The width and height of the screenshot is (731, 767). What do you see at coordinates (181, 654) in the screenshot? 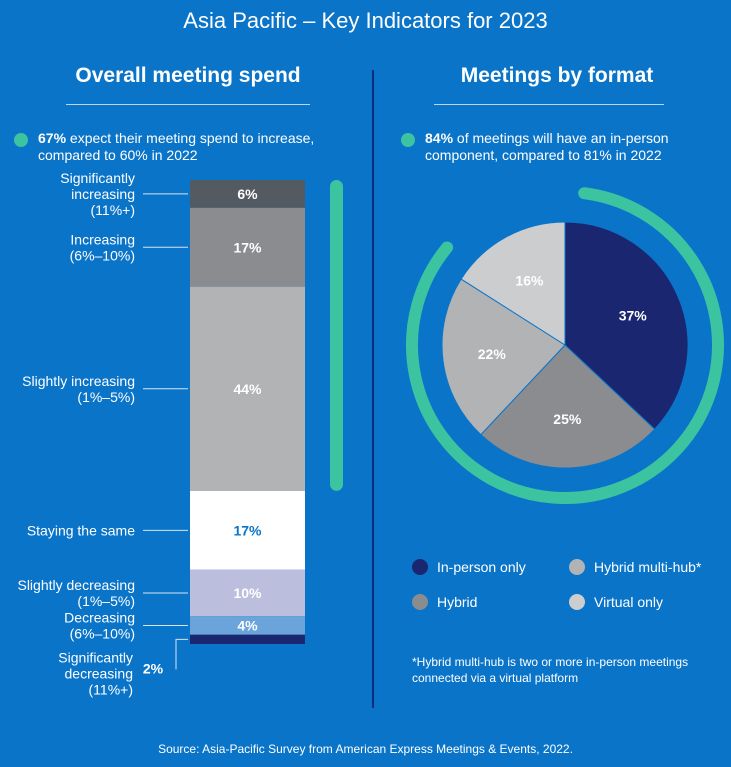
I see `bar-small-connector` at bounding box center [181, 654].